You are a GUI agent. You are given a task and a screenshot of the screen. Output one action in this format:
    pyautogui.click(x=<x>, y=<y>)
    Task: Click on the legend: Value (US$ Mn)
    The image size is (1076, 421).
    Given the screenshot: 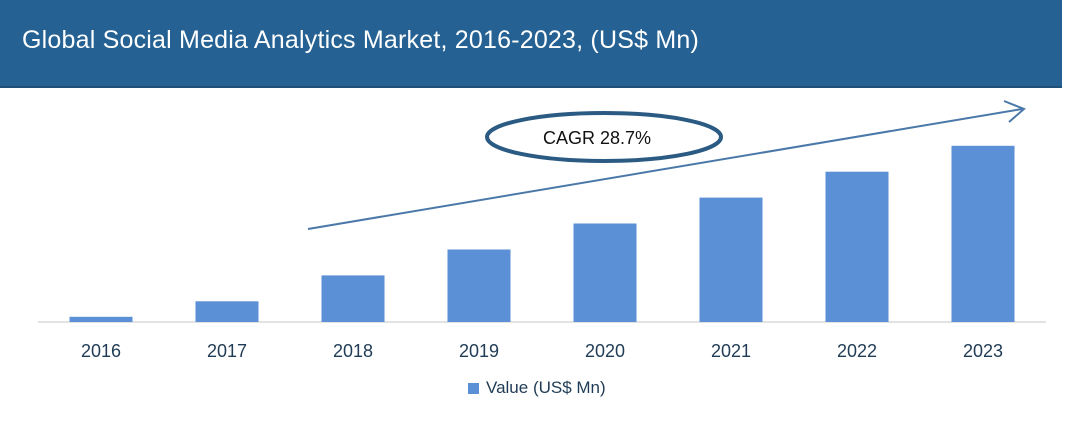 What is the action you would take?
    pyautogui.click(x=537, y=388)
    